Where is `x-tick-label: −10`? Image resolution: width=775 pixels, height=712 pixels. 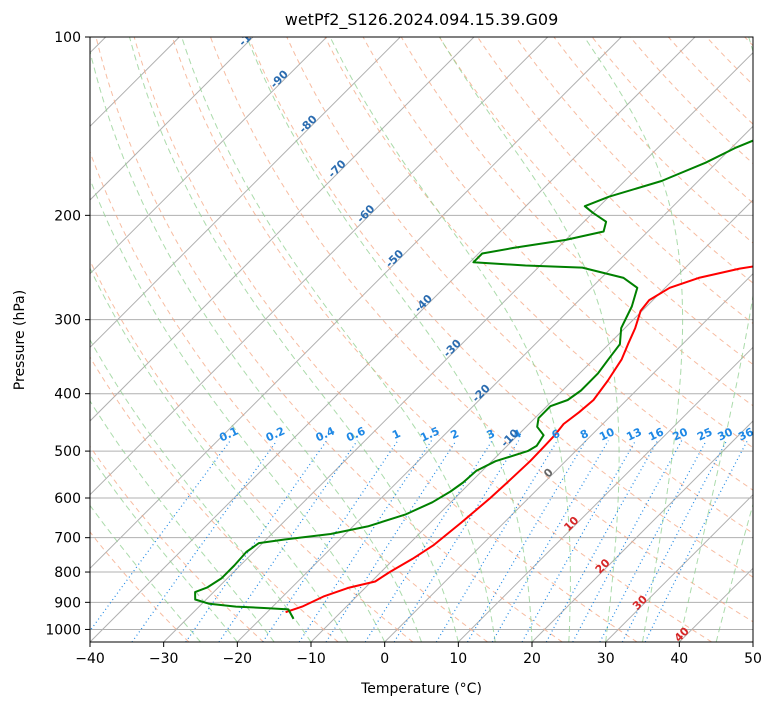 x-tick-label: −10 is located at coordinates (311, 659).